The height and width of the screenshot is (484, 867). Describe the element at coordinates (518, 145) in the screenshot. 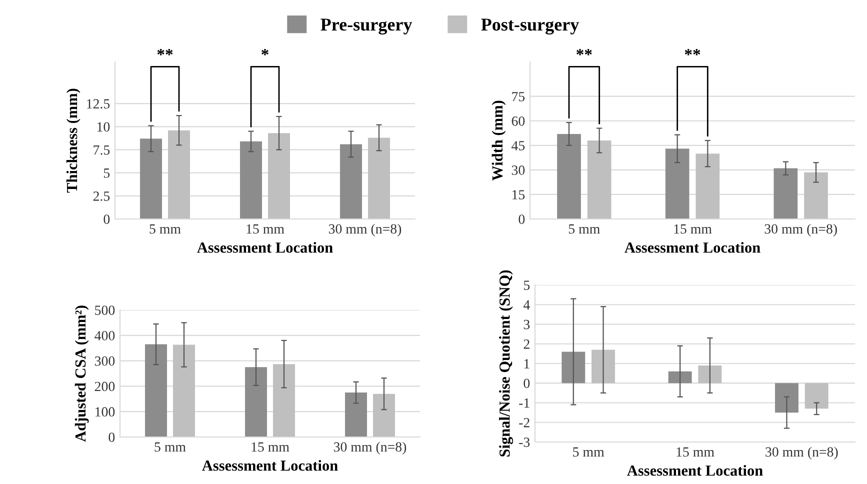

I see `y-tick-label: 45` at that location.